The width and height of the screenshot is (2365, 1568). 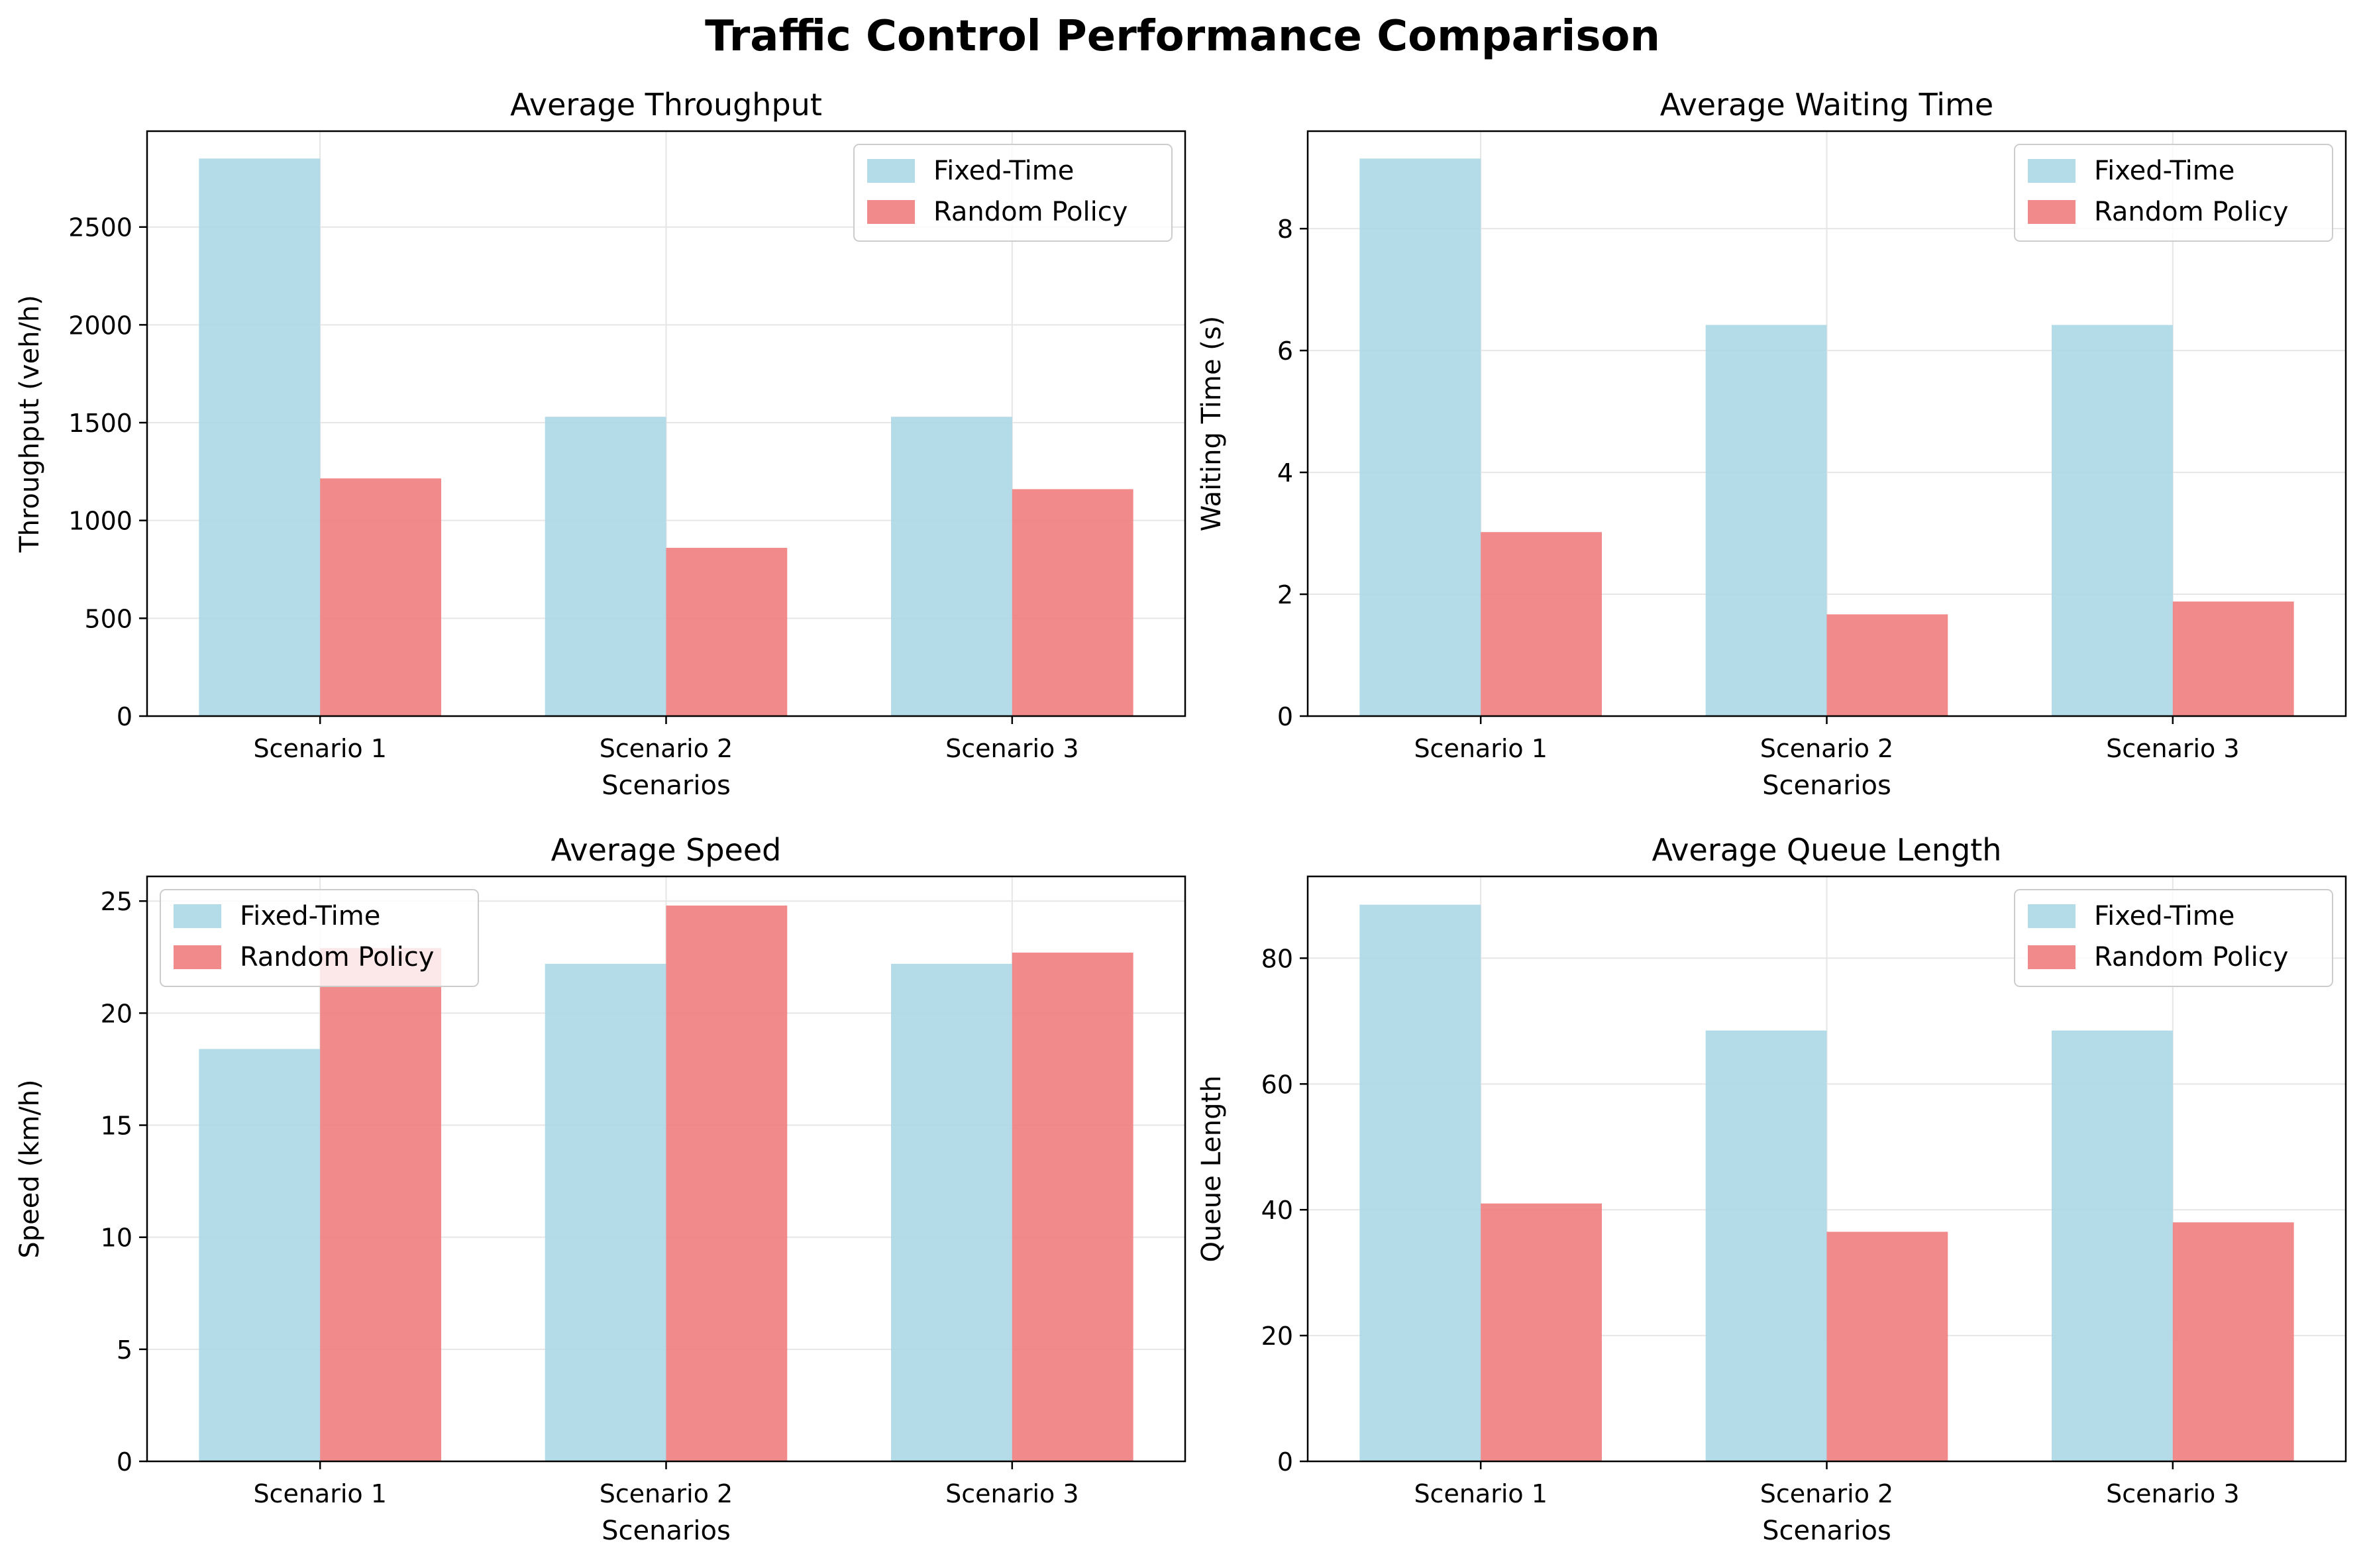 What do you see at coordinates (1211, 1168) in the screenshot?
I see `y-axis-label: Queue Length` at bounding box center [1211, 1168].